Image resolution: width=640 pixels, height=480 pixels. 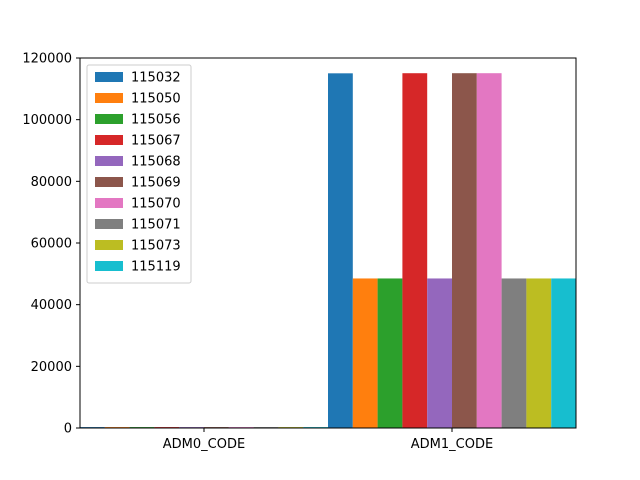 I want to click on y-tick-label: 40000, so click(x=51, y=305).